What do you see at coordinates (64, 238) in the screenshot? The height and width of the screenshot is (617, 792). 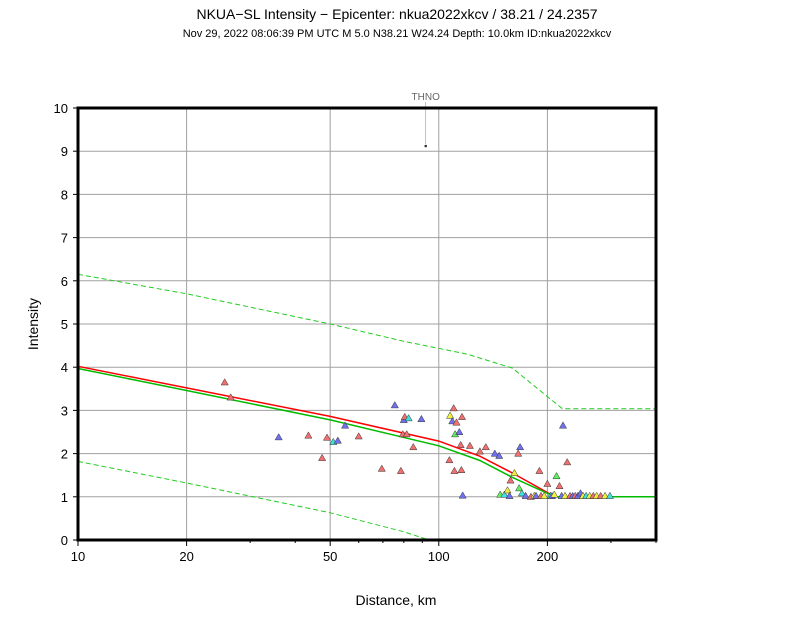 I see `y-tick-label: 7` at bounding box center [64, 238].